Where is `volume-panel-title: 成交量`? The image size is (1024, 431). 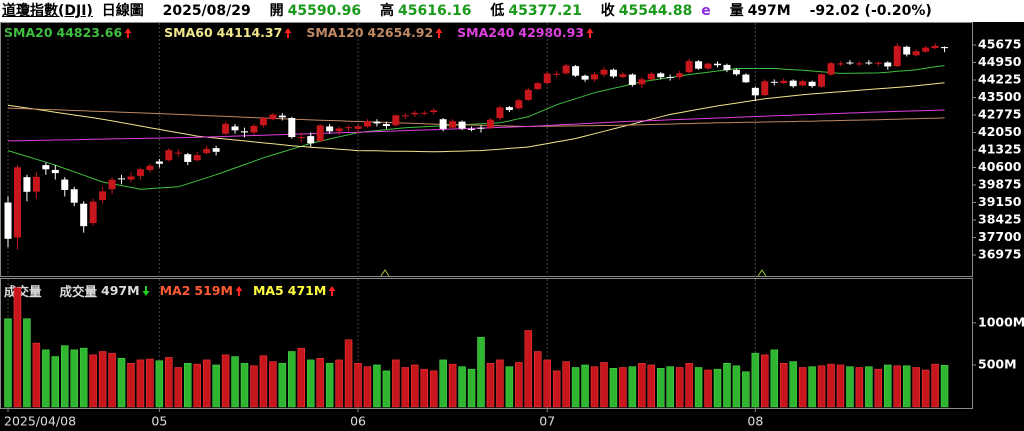
volume-panel-title: 成交量 is located at coordinates (23, 291).